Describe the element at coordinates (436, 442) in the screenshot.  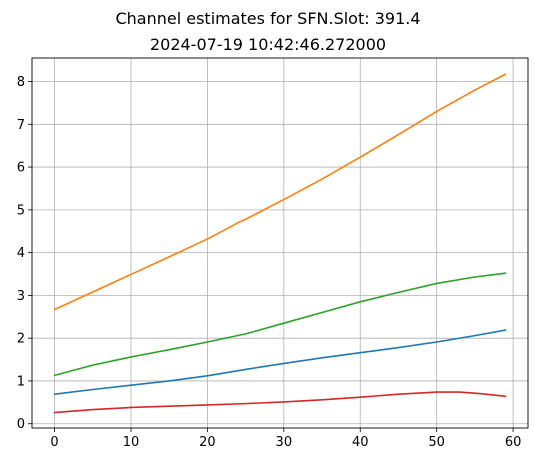
I see `x-tick-label: 50` at that location.